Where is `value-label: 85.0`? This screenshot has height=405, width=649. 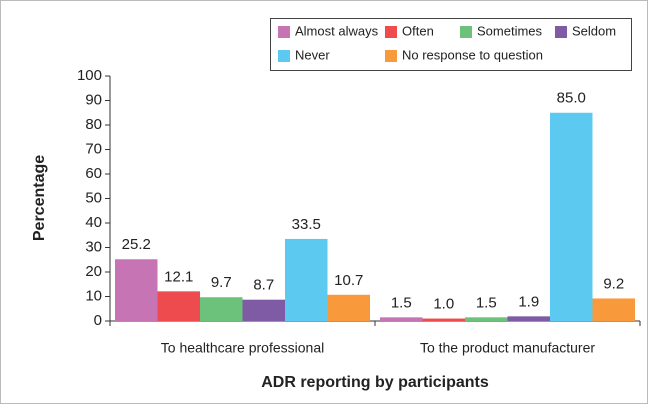
value-label: 85.0 is located at coordinates (571, 98).